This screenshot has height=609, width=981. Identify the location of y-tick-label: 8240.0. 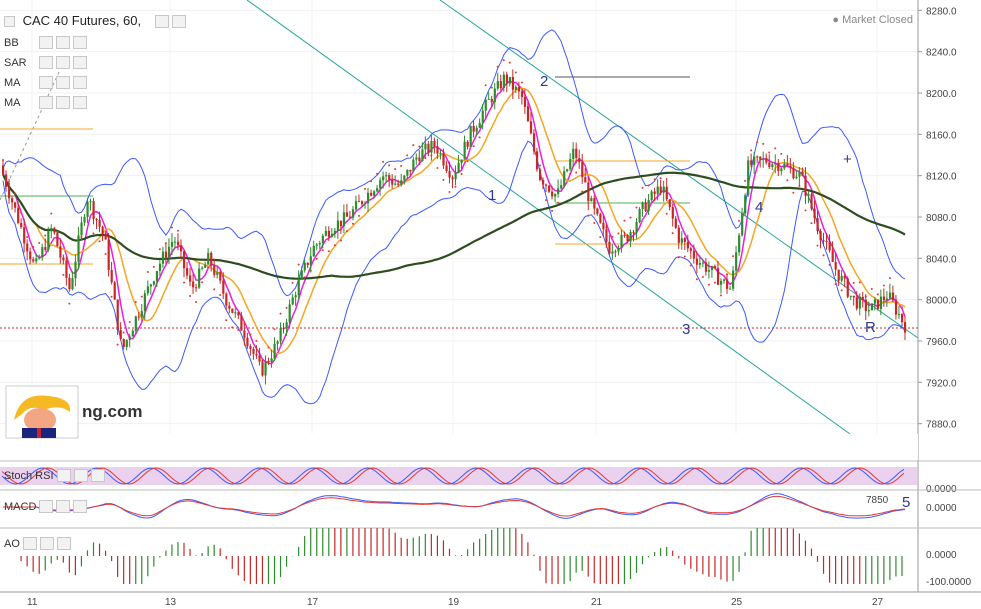
(941, 53).